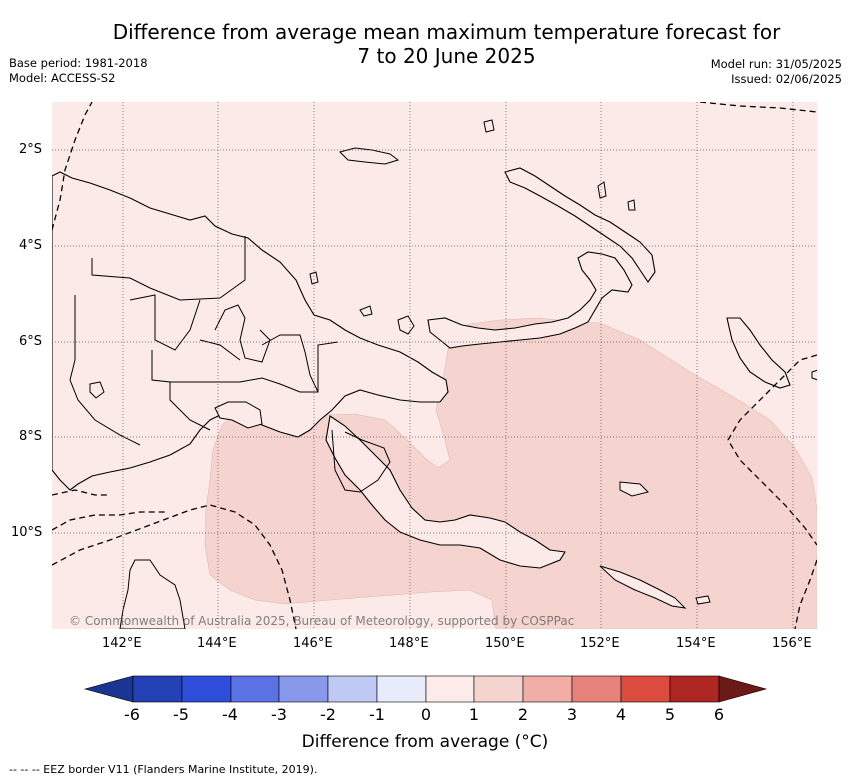 The image size is (850, 781). What do you see at coordinates (31, 341) in the screenshot?
I see `lat-label-6s: 6°S` at bounding box center [31, 341].